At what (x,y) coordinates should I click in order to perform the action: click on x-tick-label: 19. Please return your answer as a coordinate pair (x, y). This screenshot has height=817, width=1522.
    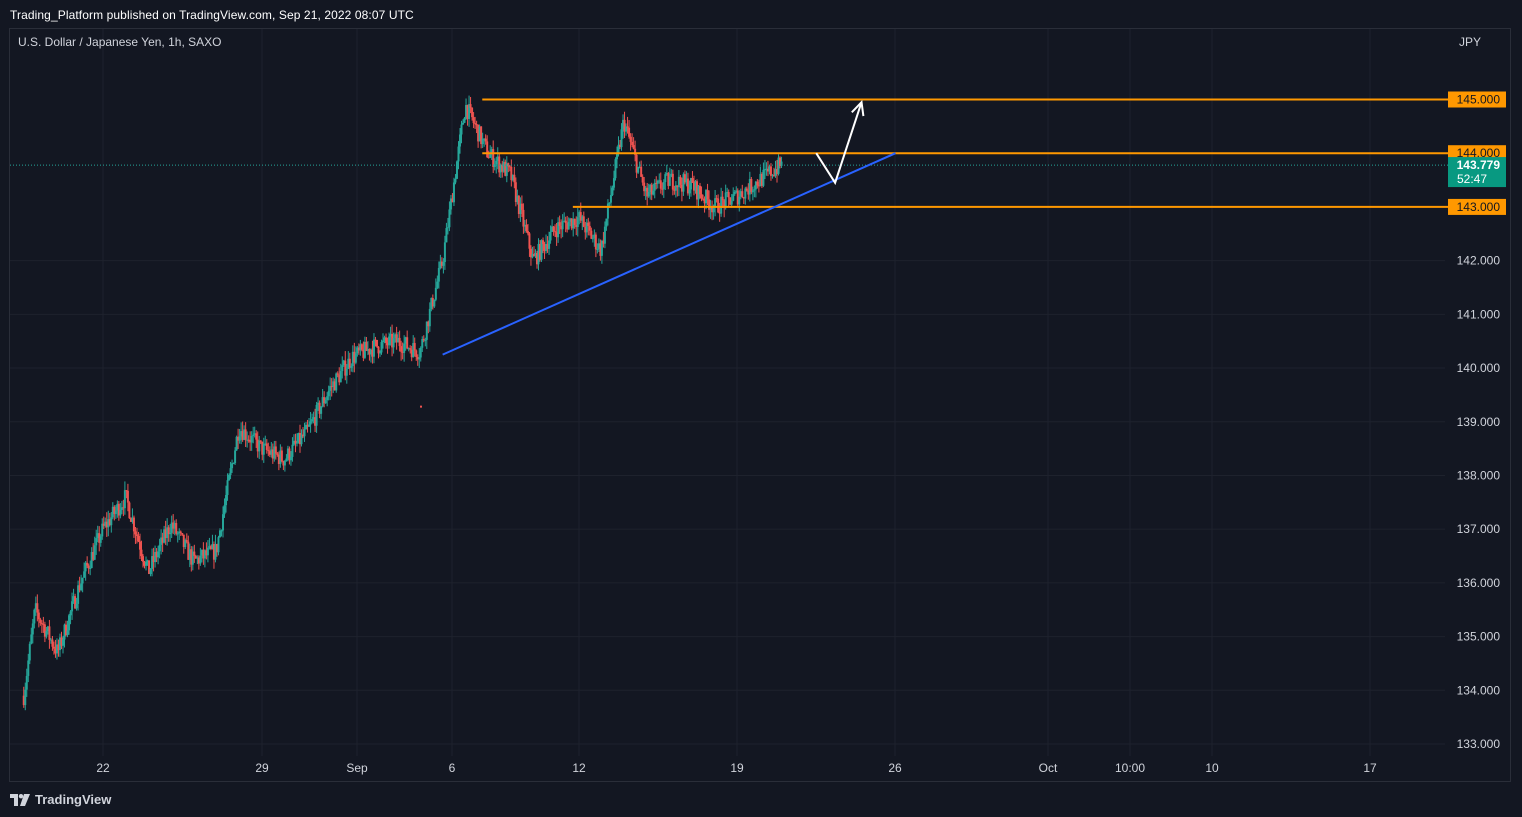
    Looking at the image, I should click on (737, 768).